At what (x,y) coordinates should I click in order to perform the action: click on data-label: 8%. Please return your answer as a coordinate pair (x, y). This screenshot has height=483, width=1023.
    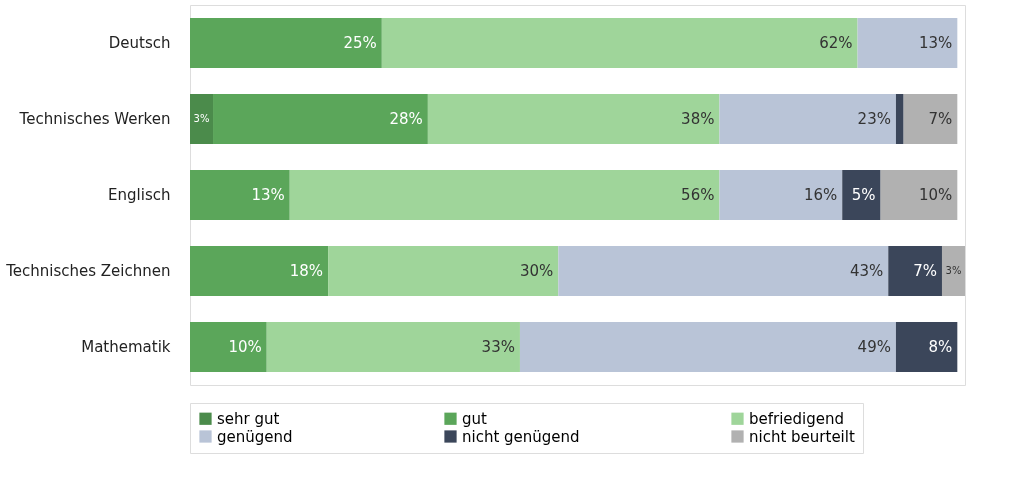
    Looking at the image, I should click on (940, 347).